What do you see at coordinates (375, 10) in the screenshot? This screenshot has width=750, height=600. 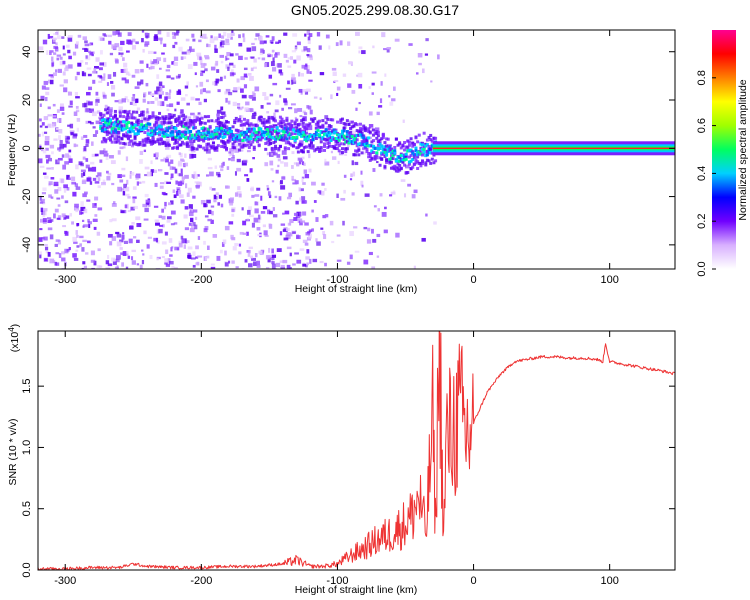 I see `chart-title: GN05.2025.299.08.30.G17` at bounding box center [375, 10].